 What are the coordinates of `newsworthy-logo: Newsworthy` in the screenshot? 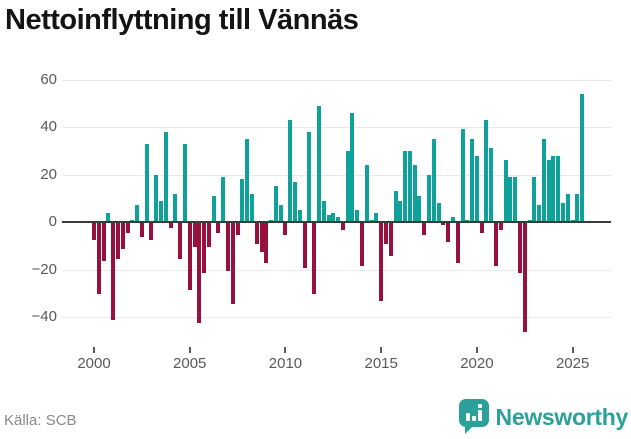 It's located at (543, 417).